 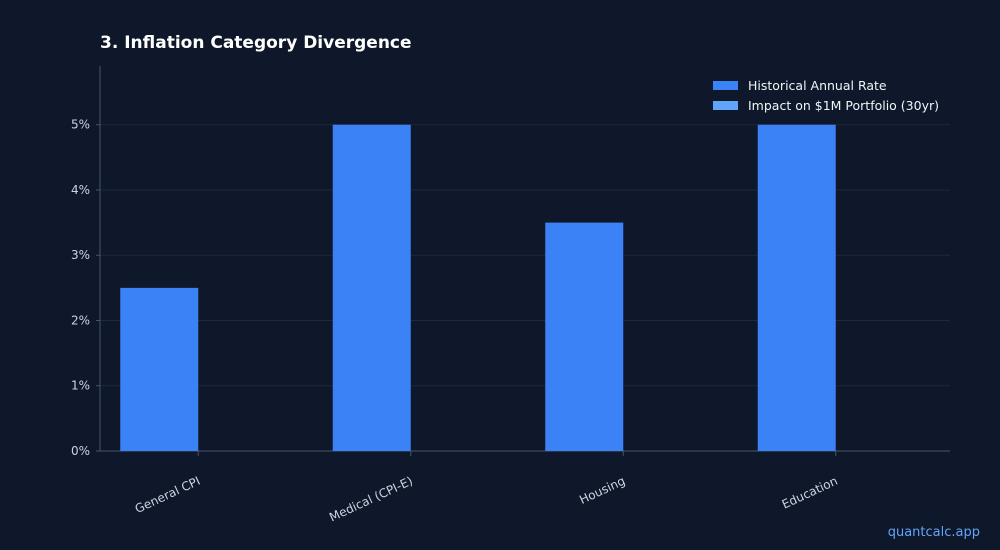 I want to click on legend-item-portfolio-impact: Impact on $1M Portfolio (30yr), so click(x=826, y=105).